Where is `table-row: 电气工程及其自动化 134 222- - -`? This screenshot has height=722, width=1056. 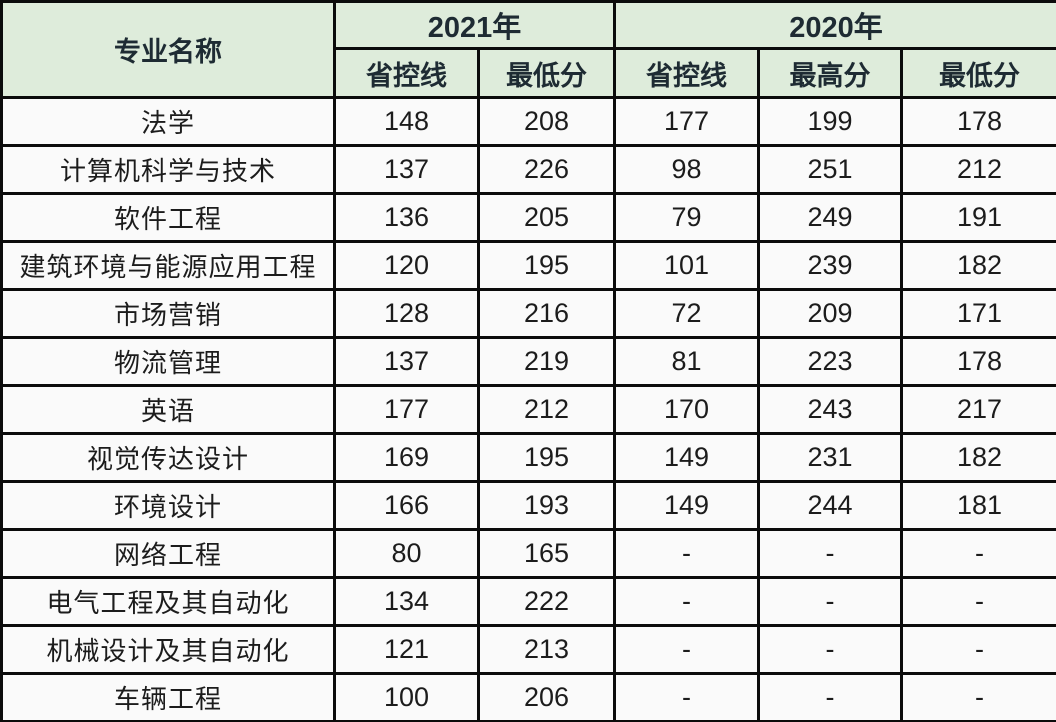 table-row: 电气工程及其自动化 134 222- - - is located at coordinates (528, 601).